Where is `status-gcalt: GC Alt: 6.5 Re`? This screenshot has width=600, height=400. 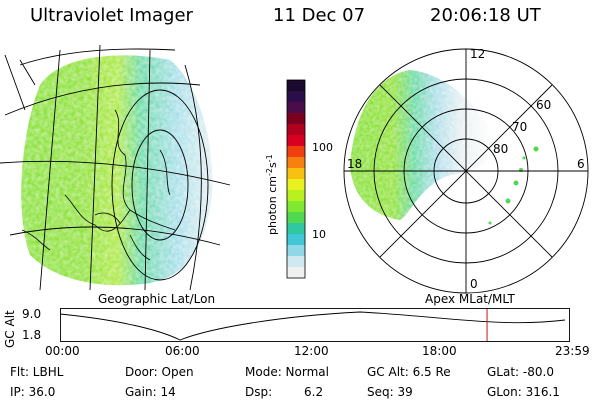
status-gcalt: GC Alt: 6.5 Re is located at coordinates (409, 372).